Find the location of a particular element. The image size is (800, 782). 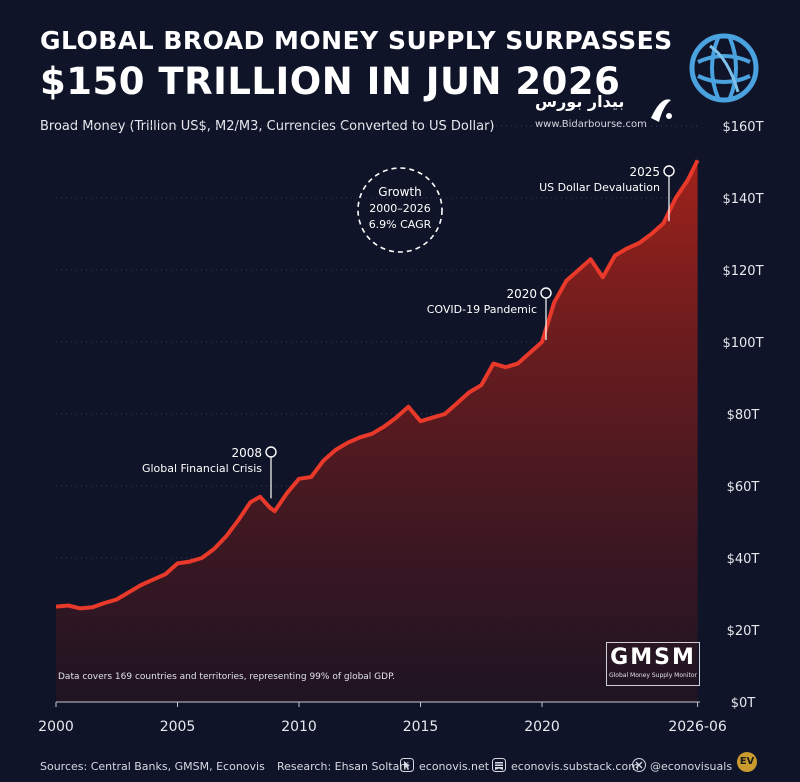

gmsm-logo: GMSM Global Money Supply Monitor is located at coordinates (653, 664).